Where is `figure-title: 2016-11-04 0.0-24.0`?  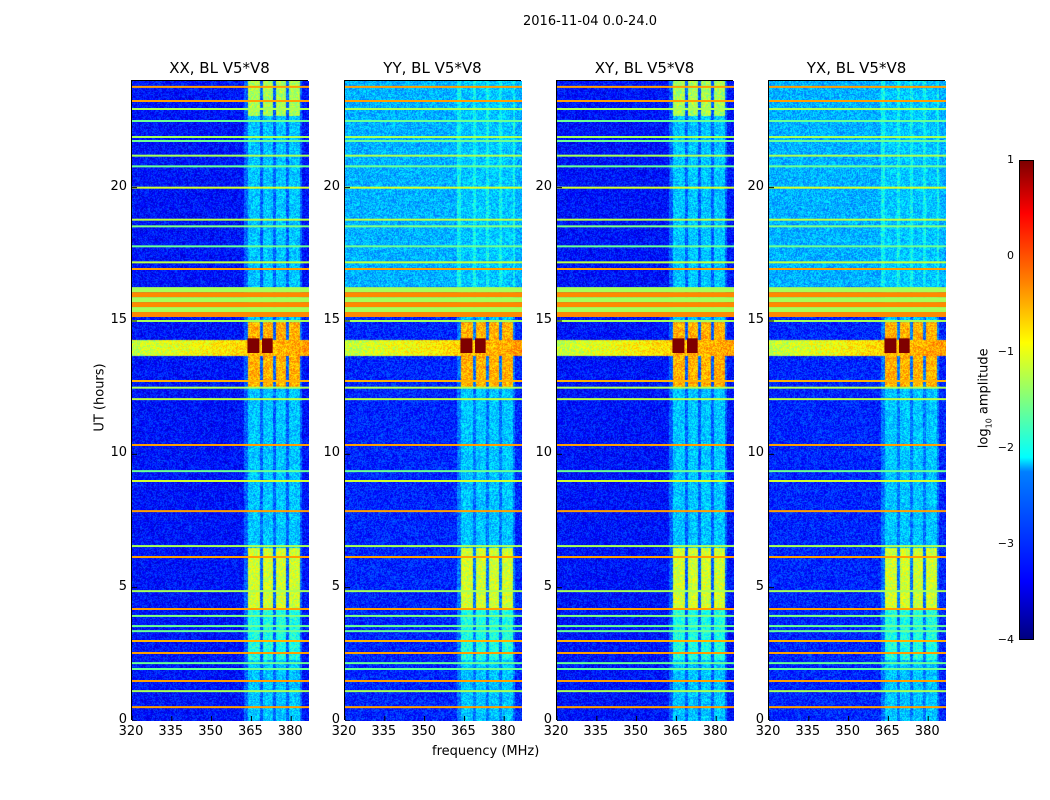 figure-title: 2016-11-04 0.0-24.0 is located at coordinates (590, 21).